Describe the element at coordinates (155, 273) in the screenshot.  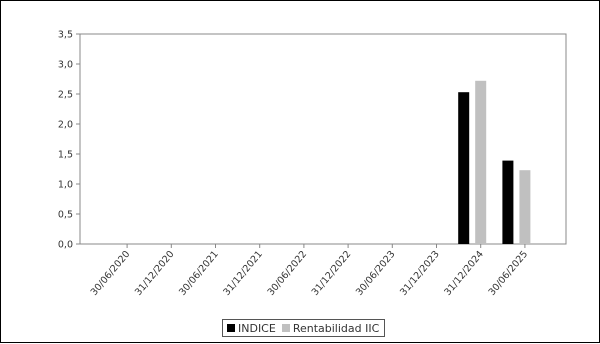
I see `x-tick-label: 31/12/2020` at that location.